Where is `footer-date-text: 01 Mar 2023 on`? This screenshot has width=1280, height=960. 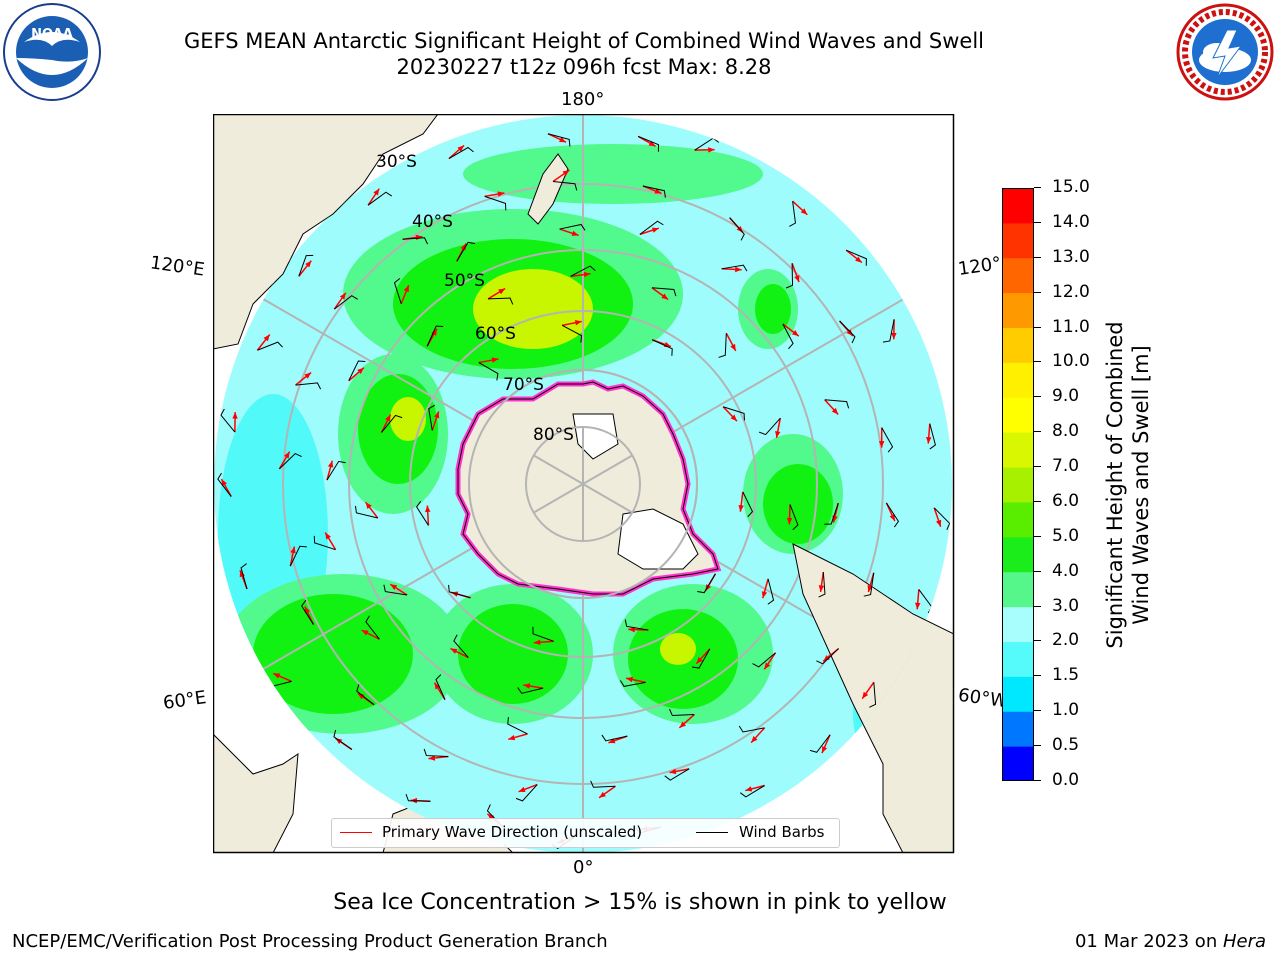
footer-date-text: 01 Mar 2023 on is located at coordinates (1148, 941).